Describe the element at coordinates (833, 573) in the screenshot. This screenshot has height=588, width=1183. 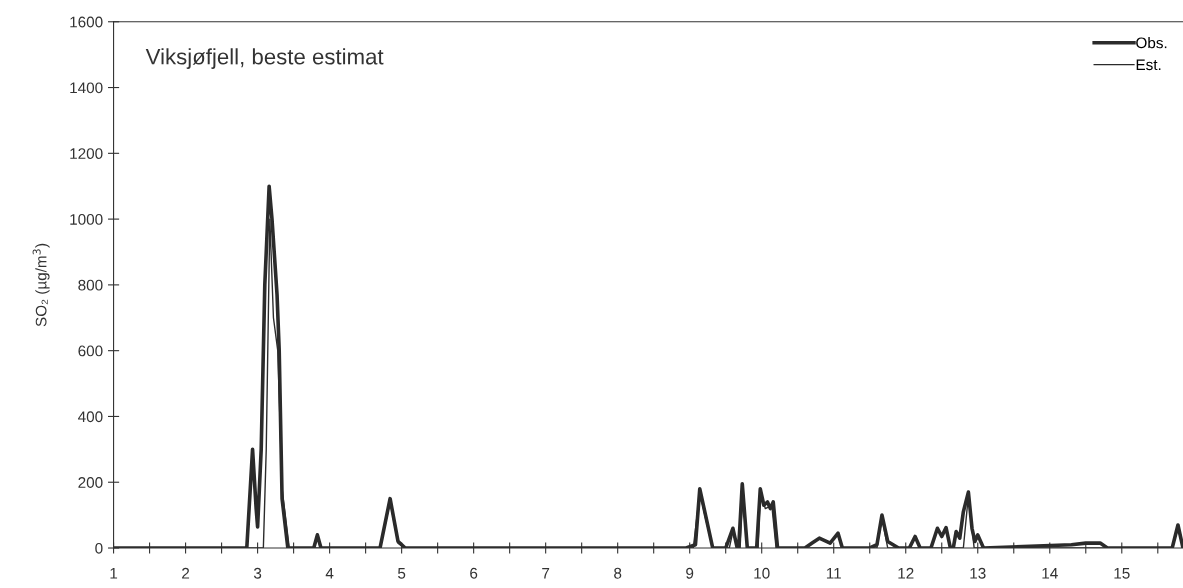
I see `x-tick-label: 11` at that location.